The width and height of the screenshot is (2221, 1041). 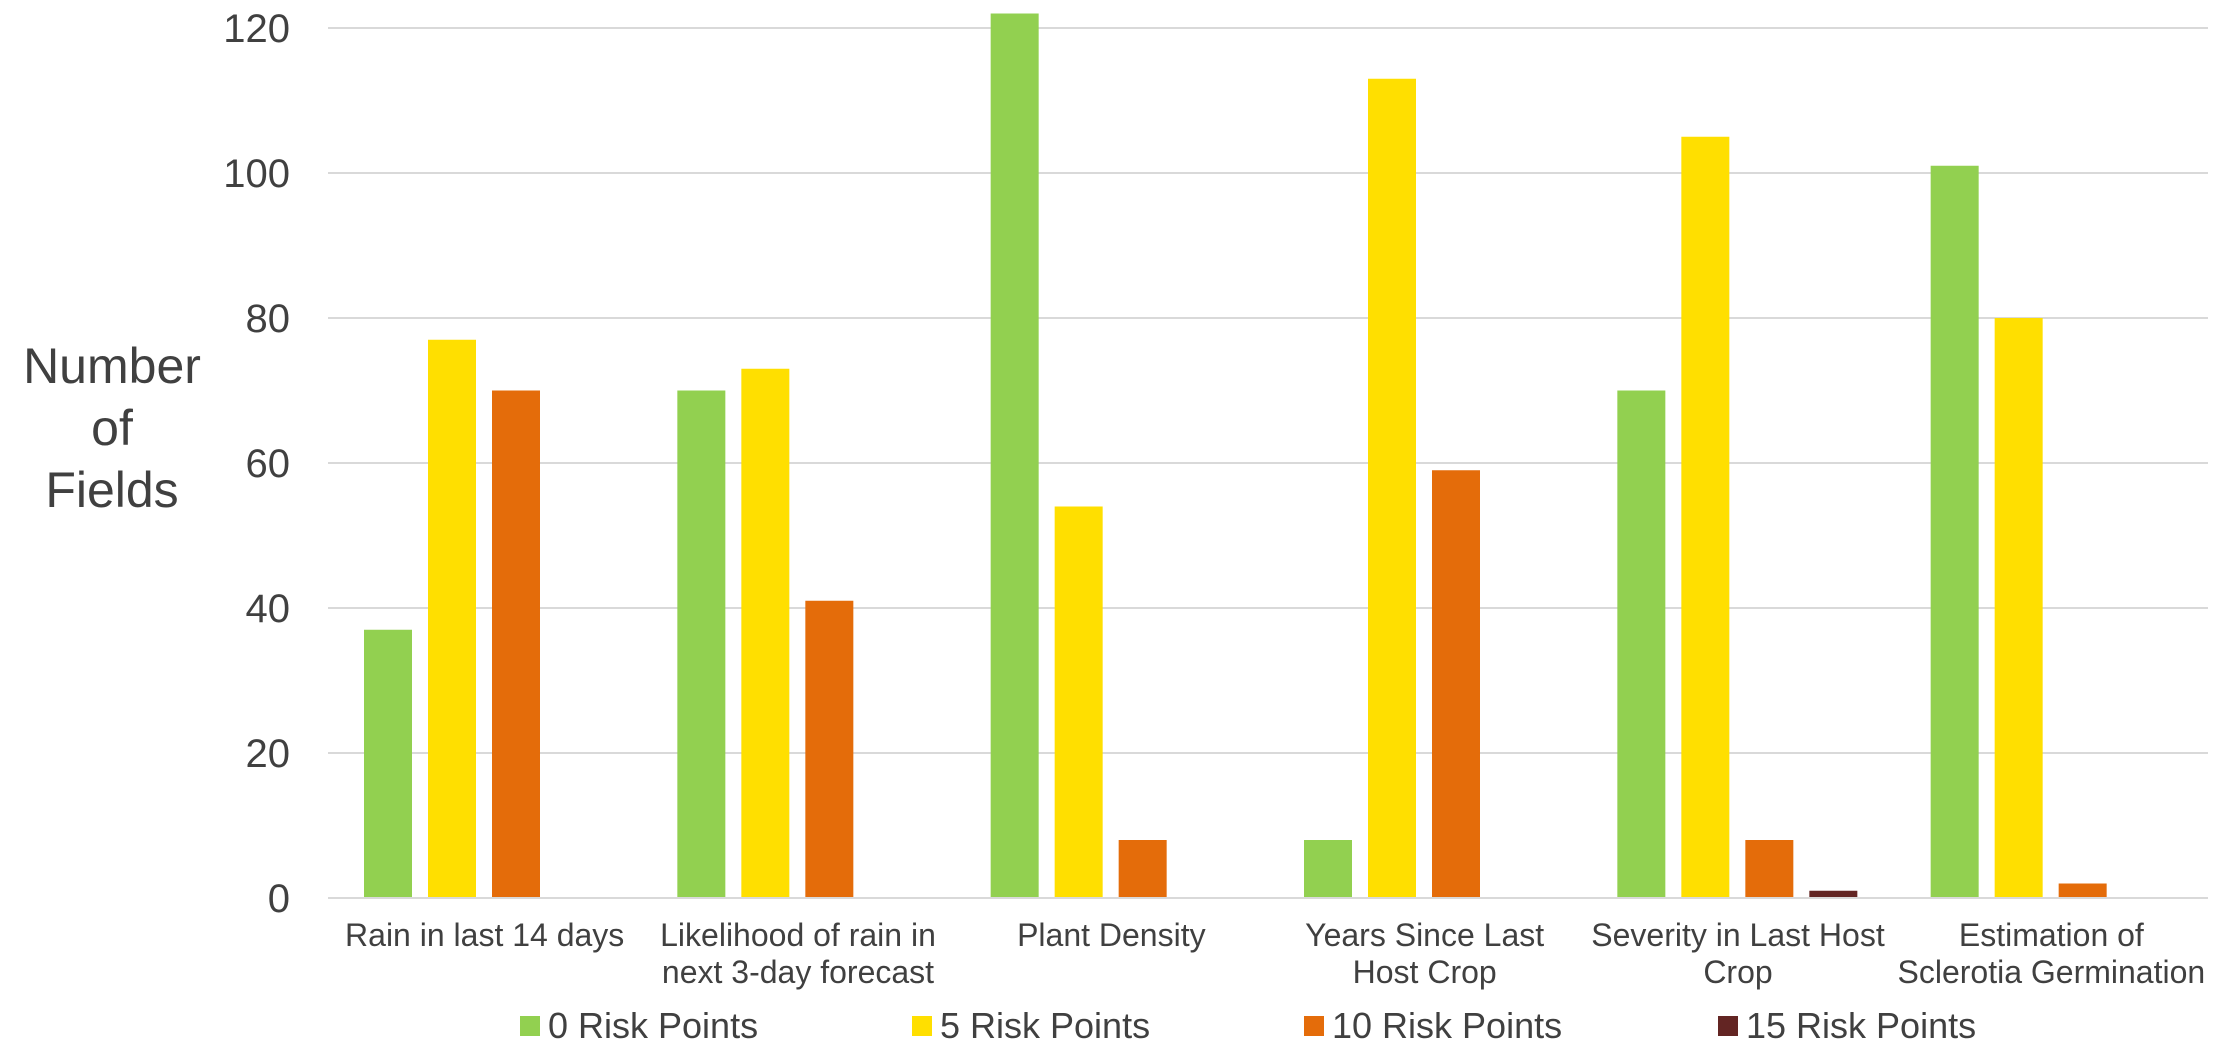 What do you see at coordinates (1737, 972) in the screenshot?
I see `x-category-label: Crop` at bounding box center [1737, 972].